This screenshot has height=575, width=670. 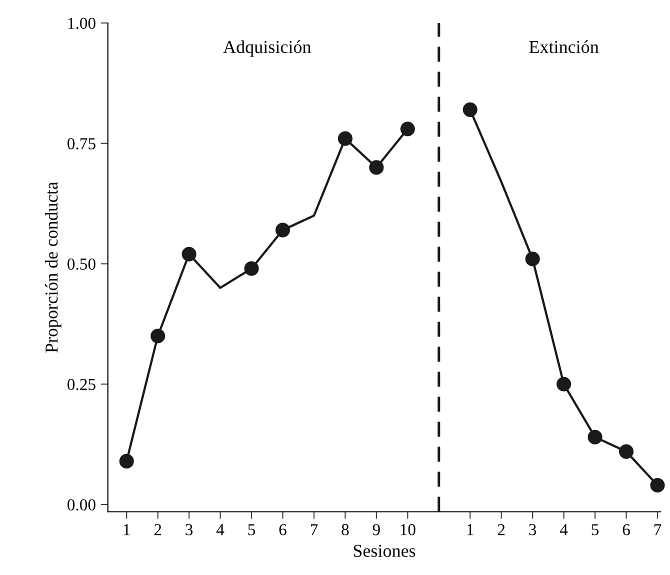 What do you see at coordinates (376, 530) in the screenshot?
I see `x-tick-label: 9` at bounding box center [376, 530].